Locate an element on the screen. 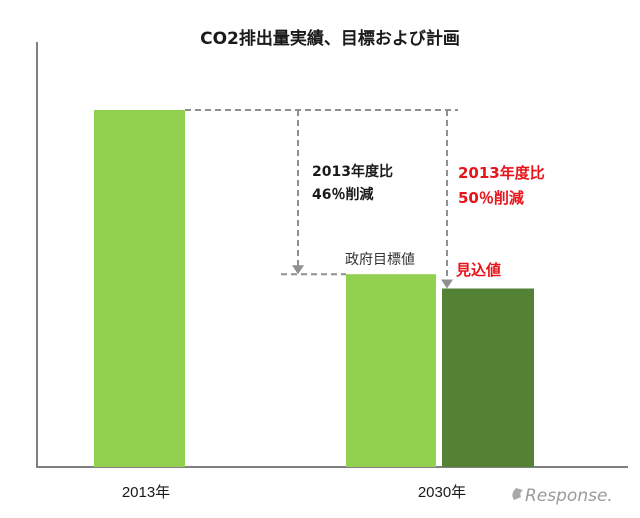 This screenshot has height=518, width=640. response-logo-text: Response. is located at coordinates (569, 496).